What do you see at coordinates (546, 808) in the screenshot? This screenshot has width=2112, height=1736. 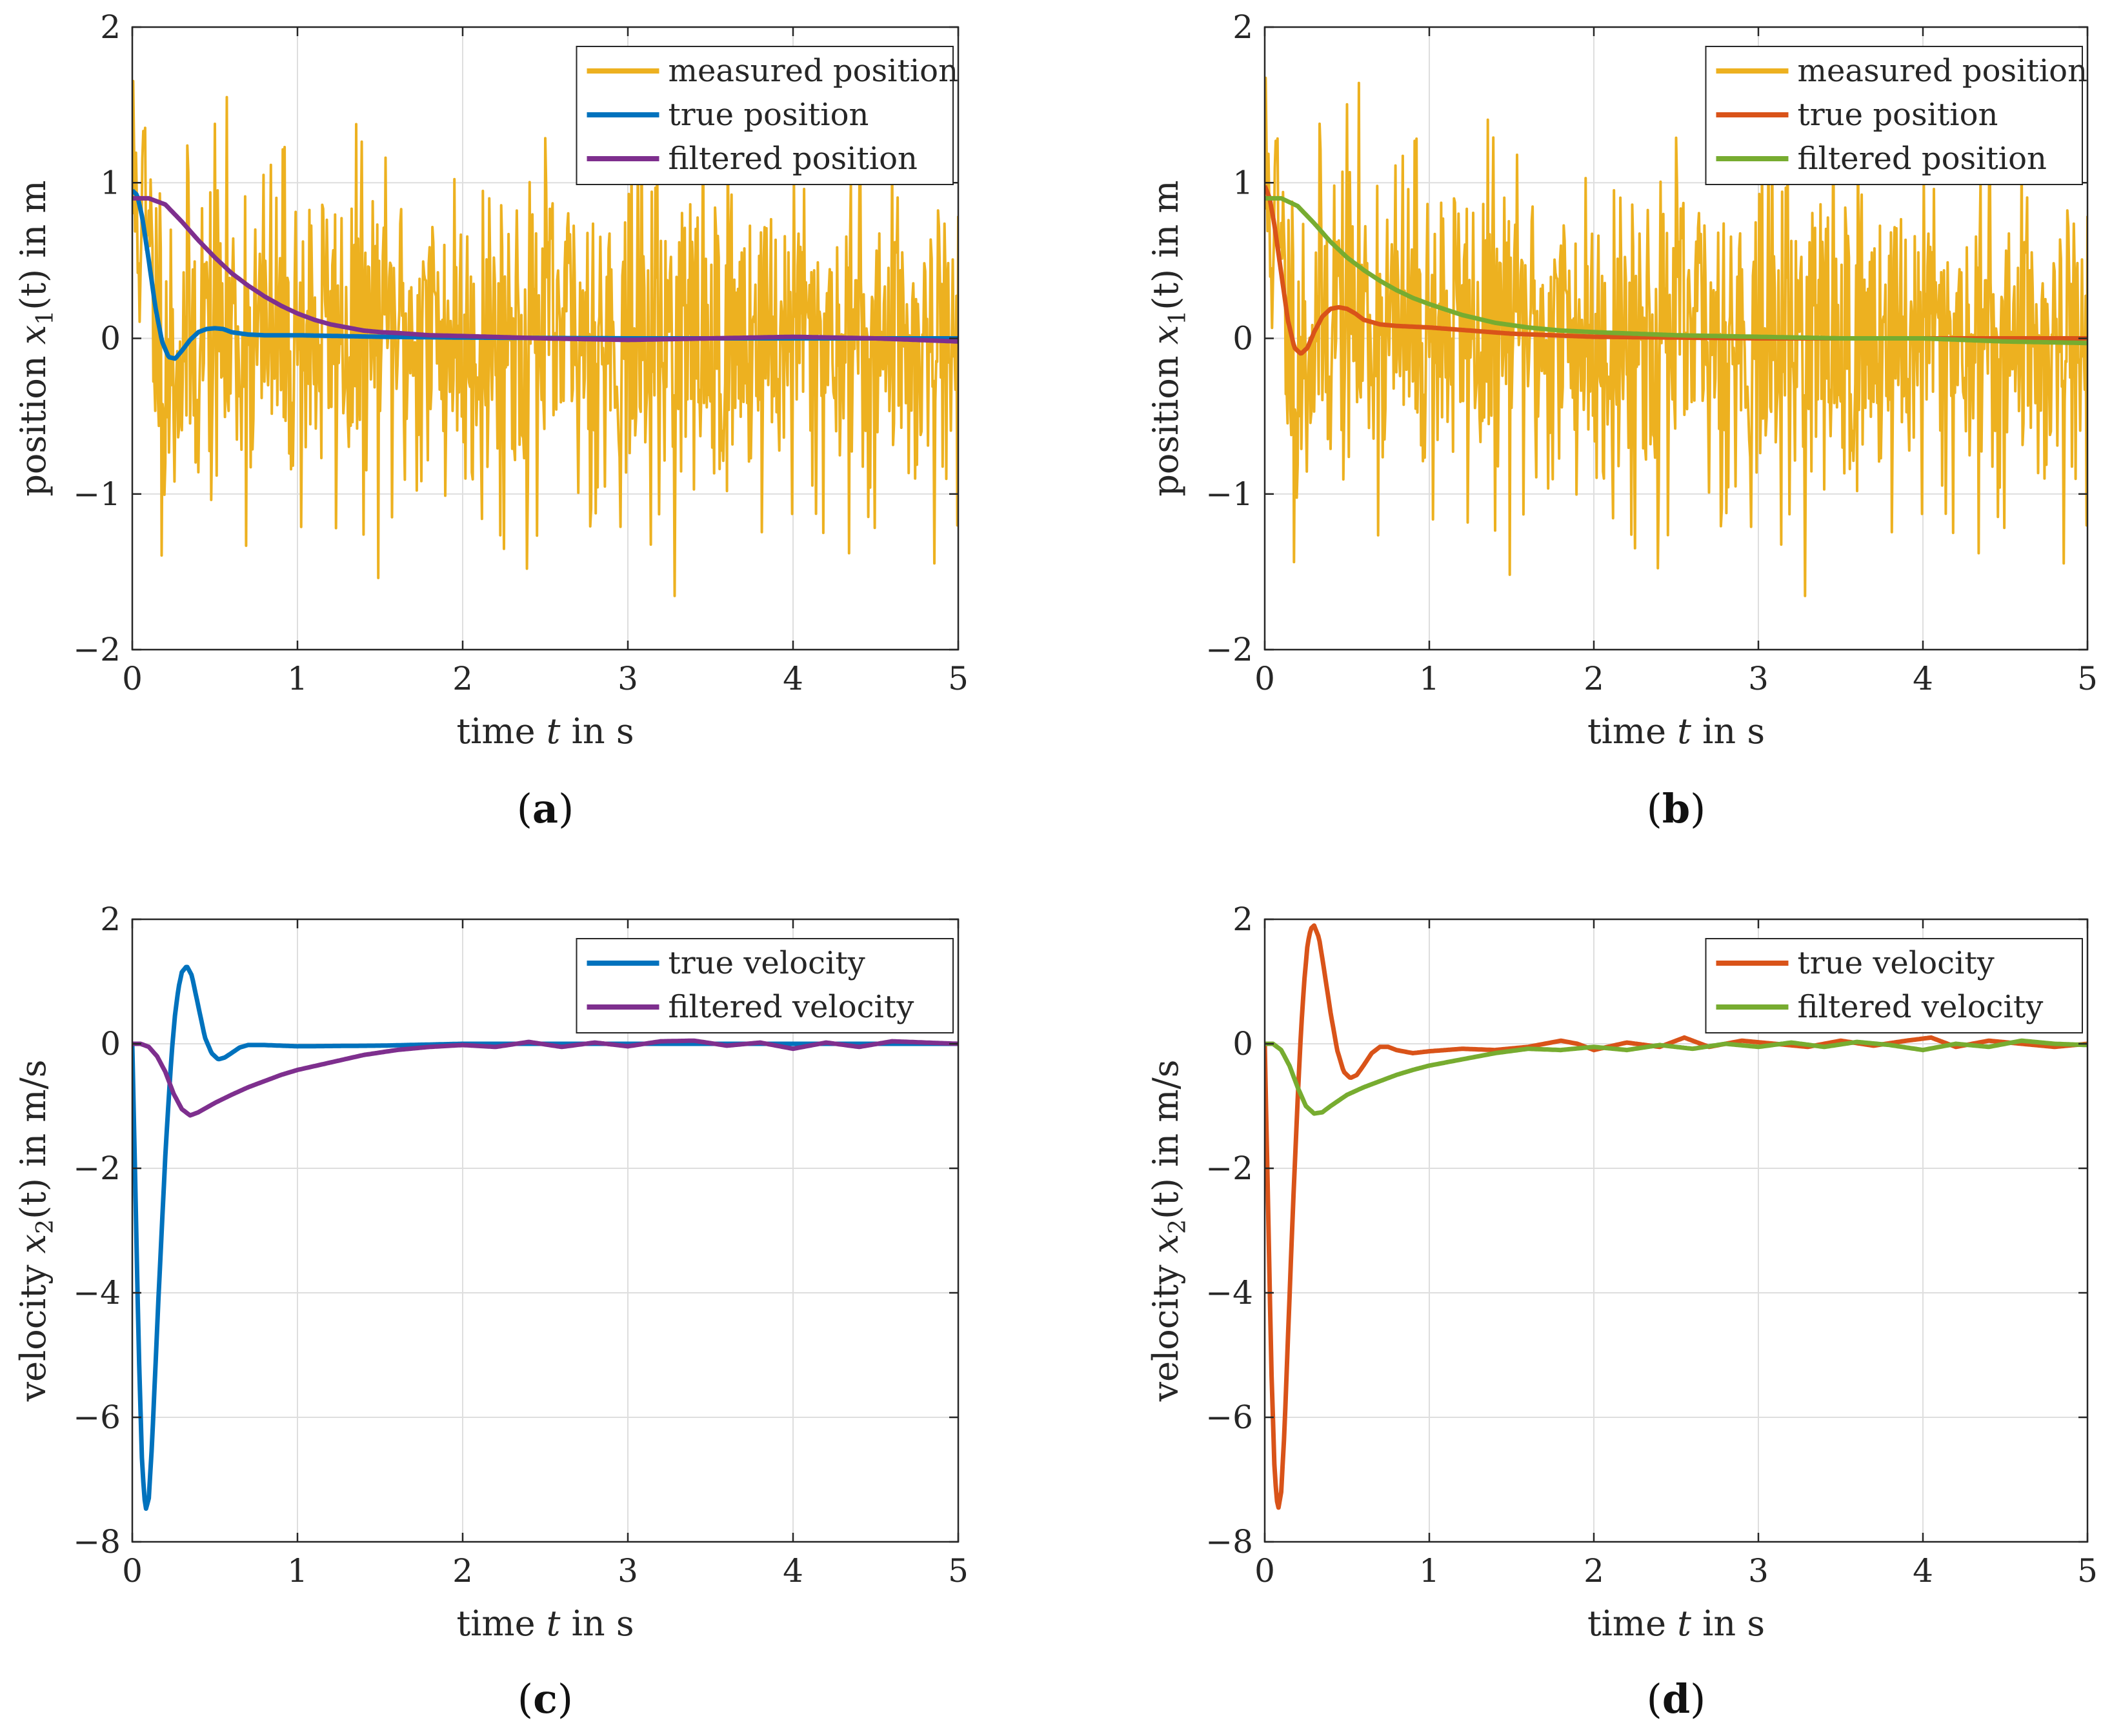 I see `panel-caption: (a)` at bounding box center [546, 808].